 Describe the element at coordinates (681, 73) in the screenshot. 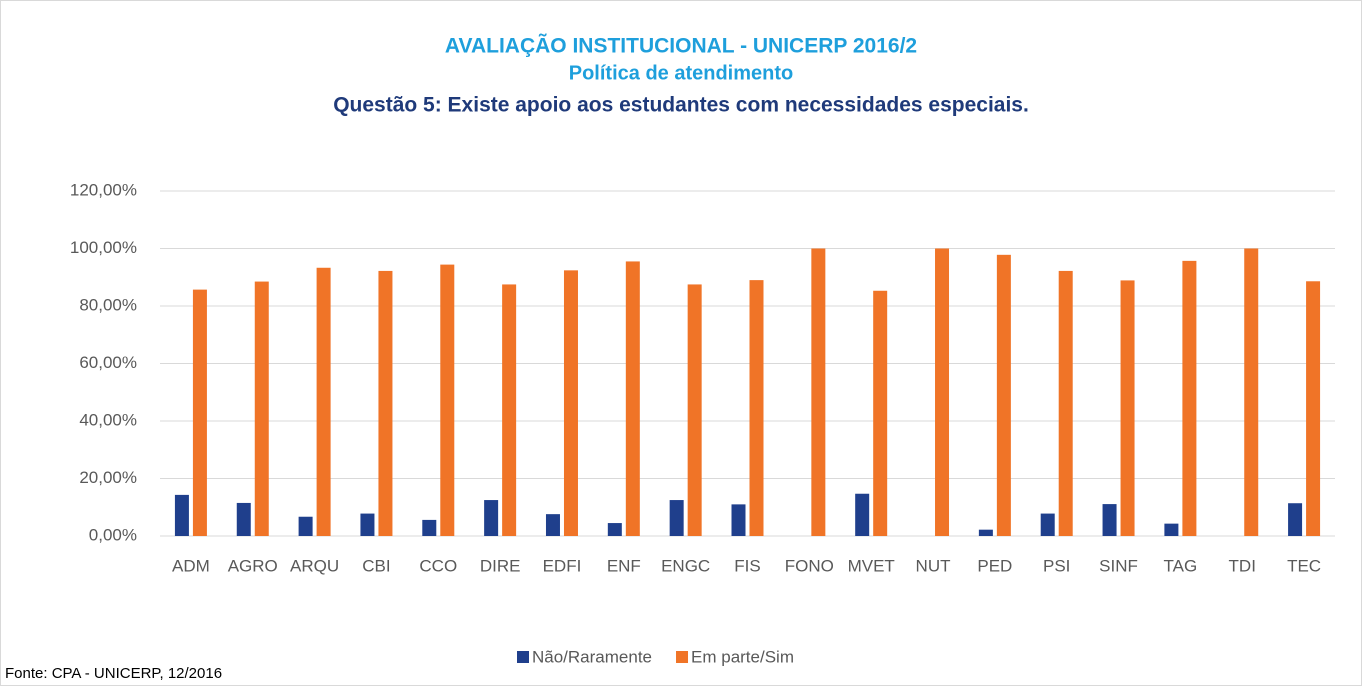

I see `chart-subtitle: Política de atendimento` at that location.